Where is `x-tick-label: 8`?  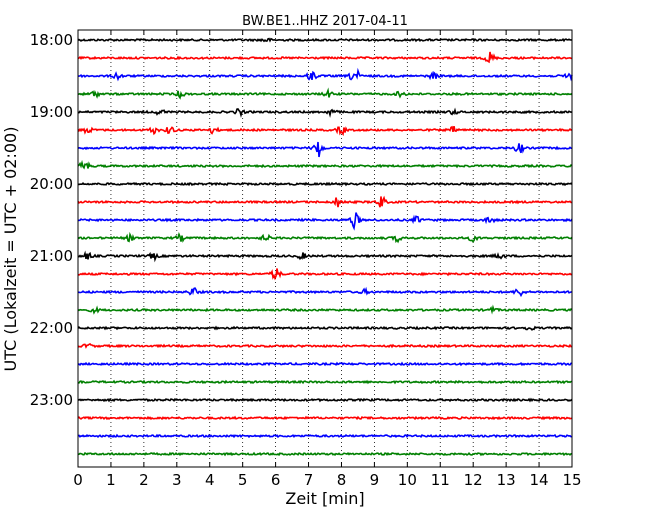 x-tick-label: 8 is located at coordinates (342, 480).